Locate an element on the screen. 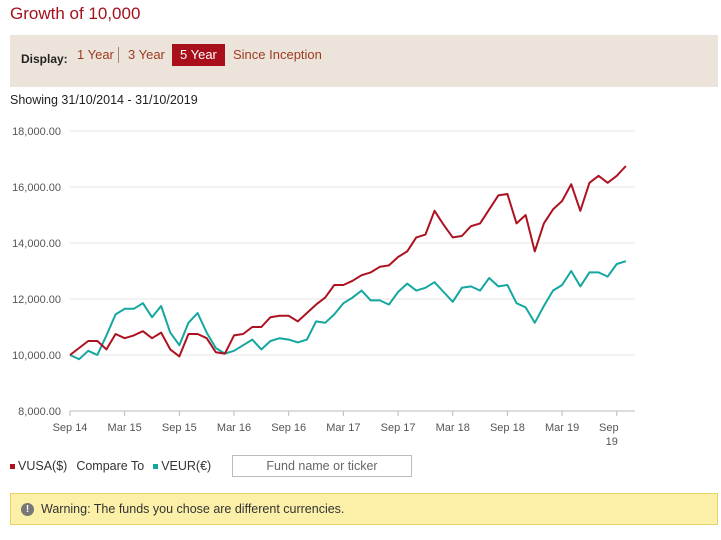 Image resolution: width=721 pixels, height=540 pixels. y-tick-label: 8,000.00 is located at coordinates (39, 412).